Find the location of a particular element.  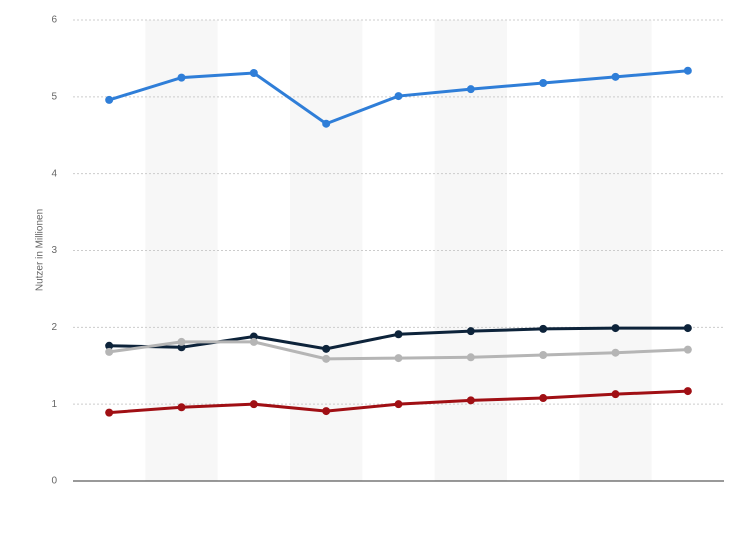

y-tick-label: 4 is located at coordinates (54, 173).